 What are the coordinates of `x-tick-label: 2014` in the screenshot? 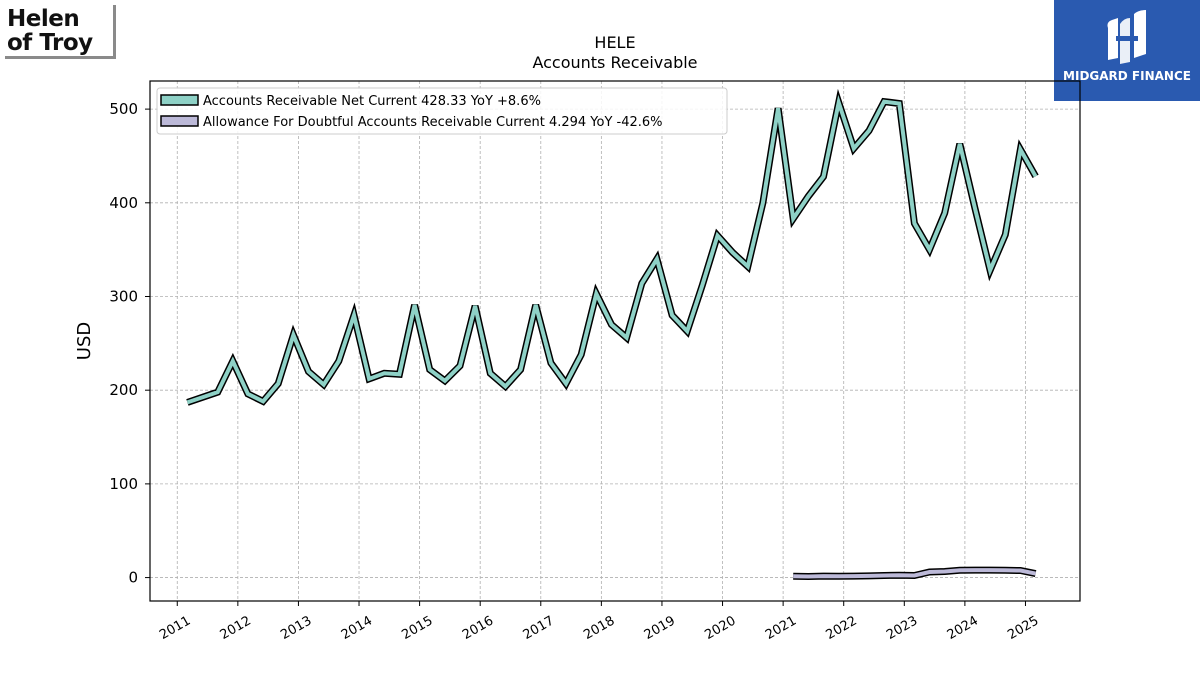 It's located at (357, 628).